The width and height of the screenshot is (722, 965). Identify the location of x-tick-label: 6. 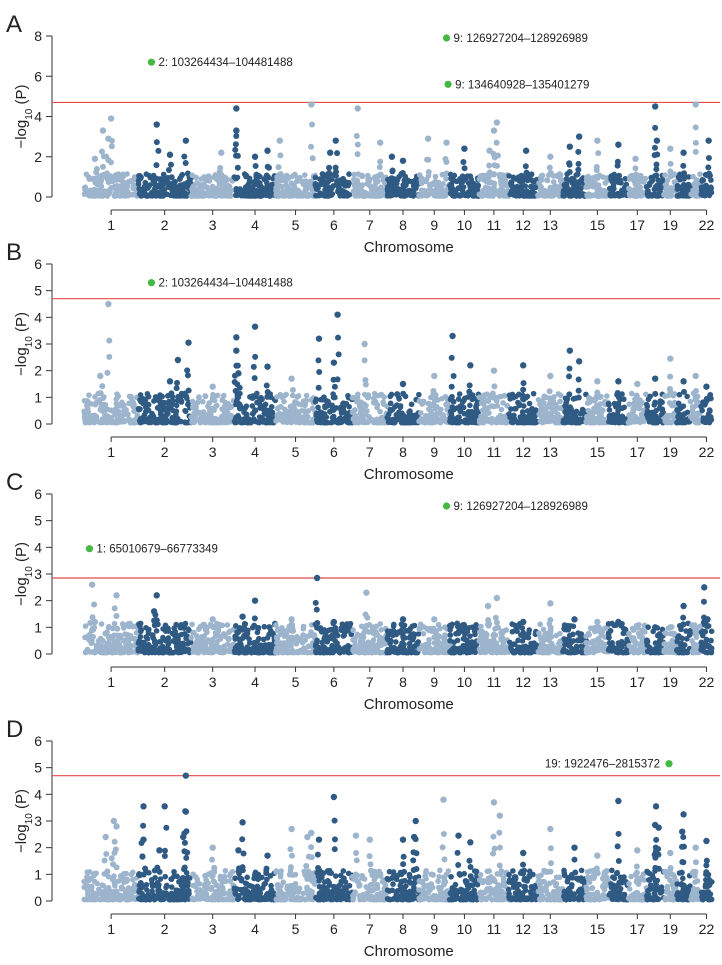
(334, 682).